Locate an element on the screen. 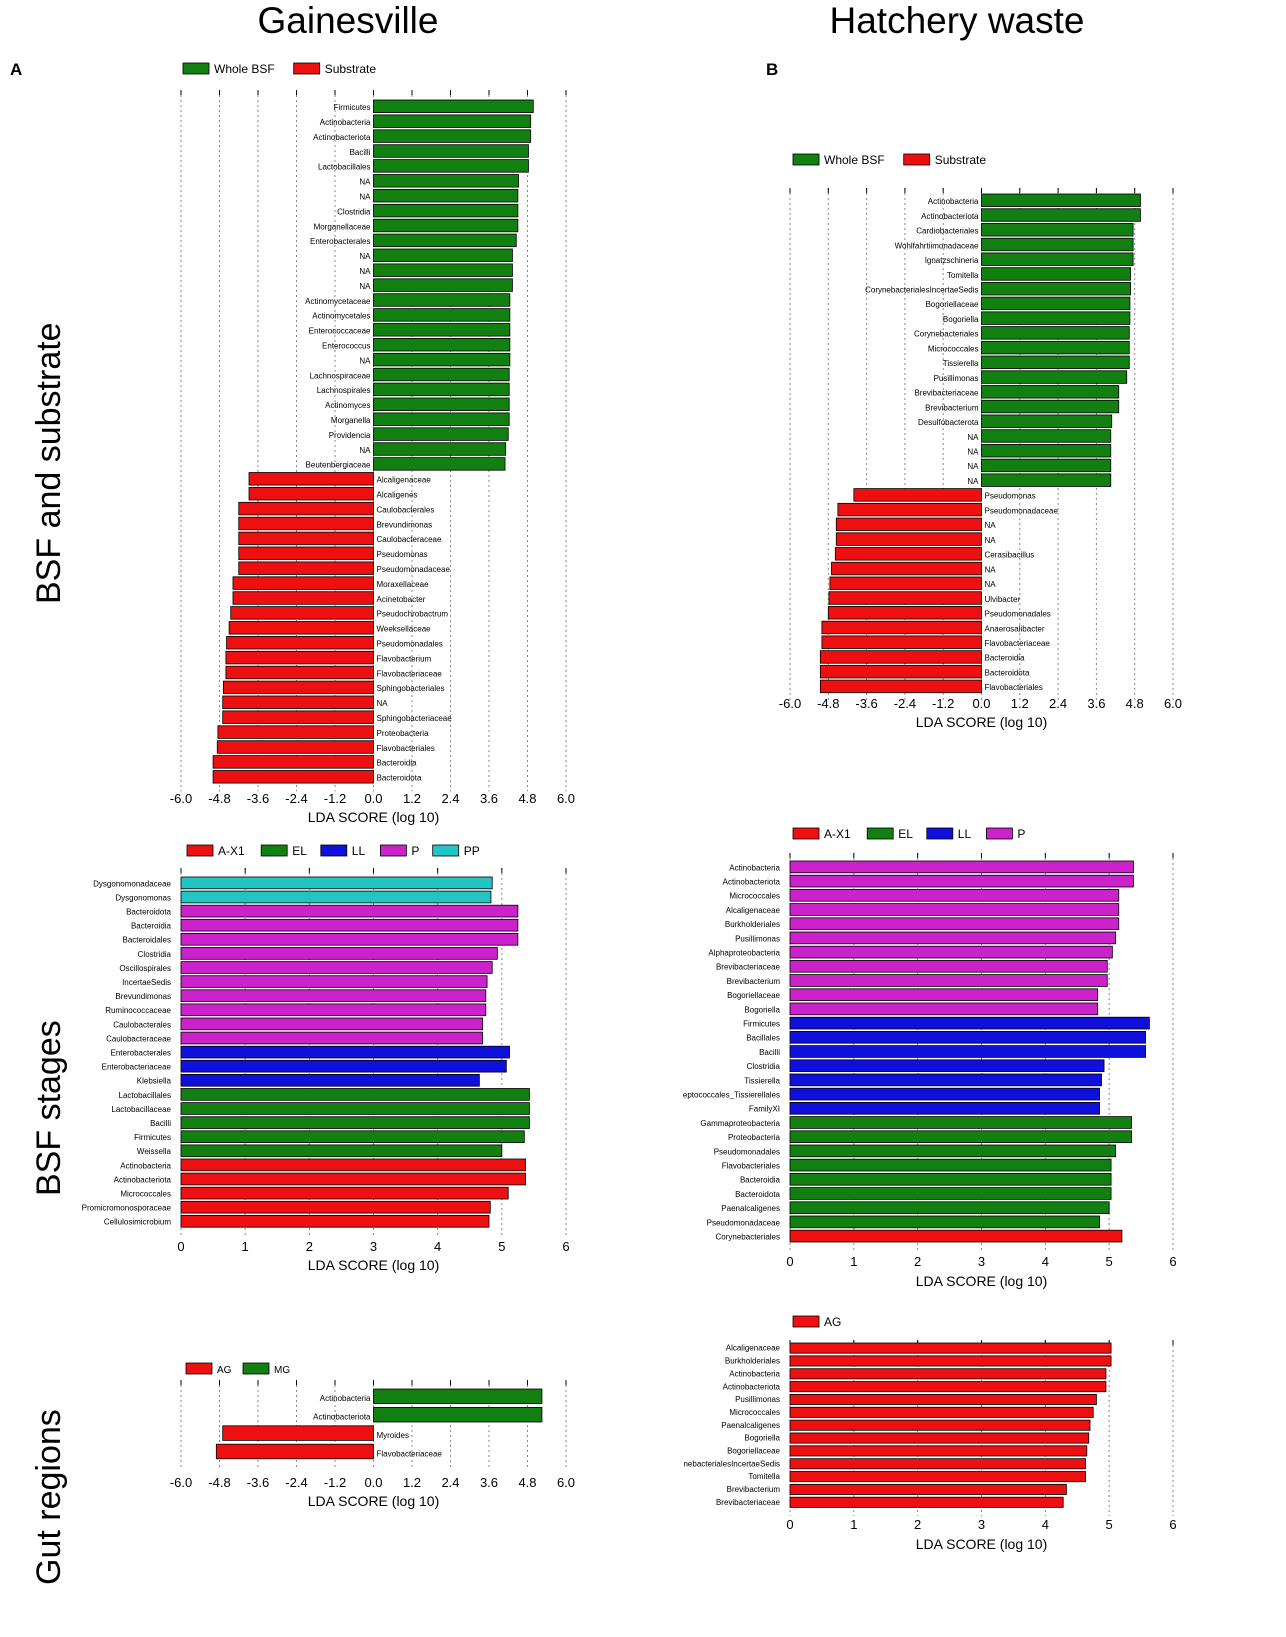 This screenshot has width=1286, height=1637. bar-dysgonomonadaceae is located at coordinates (336, 883).